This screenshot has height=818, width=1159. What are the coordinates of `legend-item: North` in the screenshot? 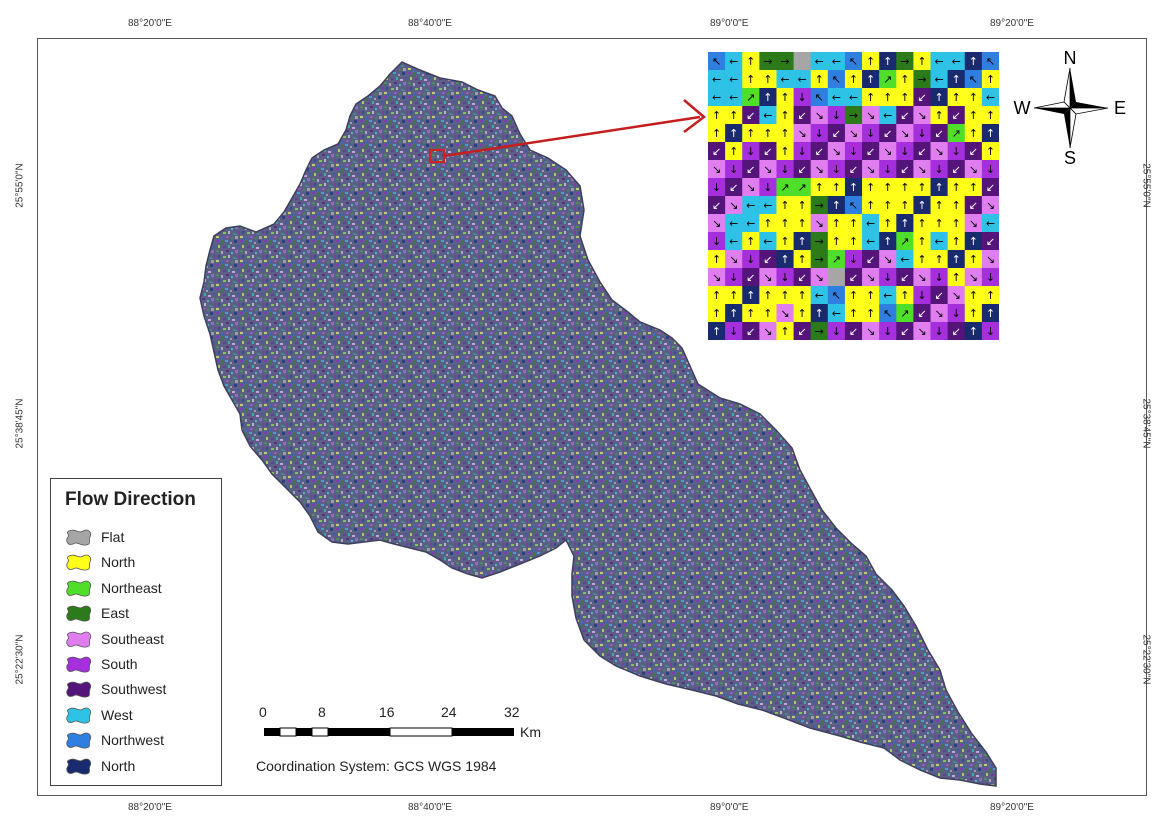 It's located at (100, 766).